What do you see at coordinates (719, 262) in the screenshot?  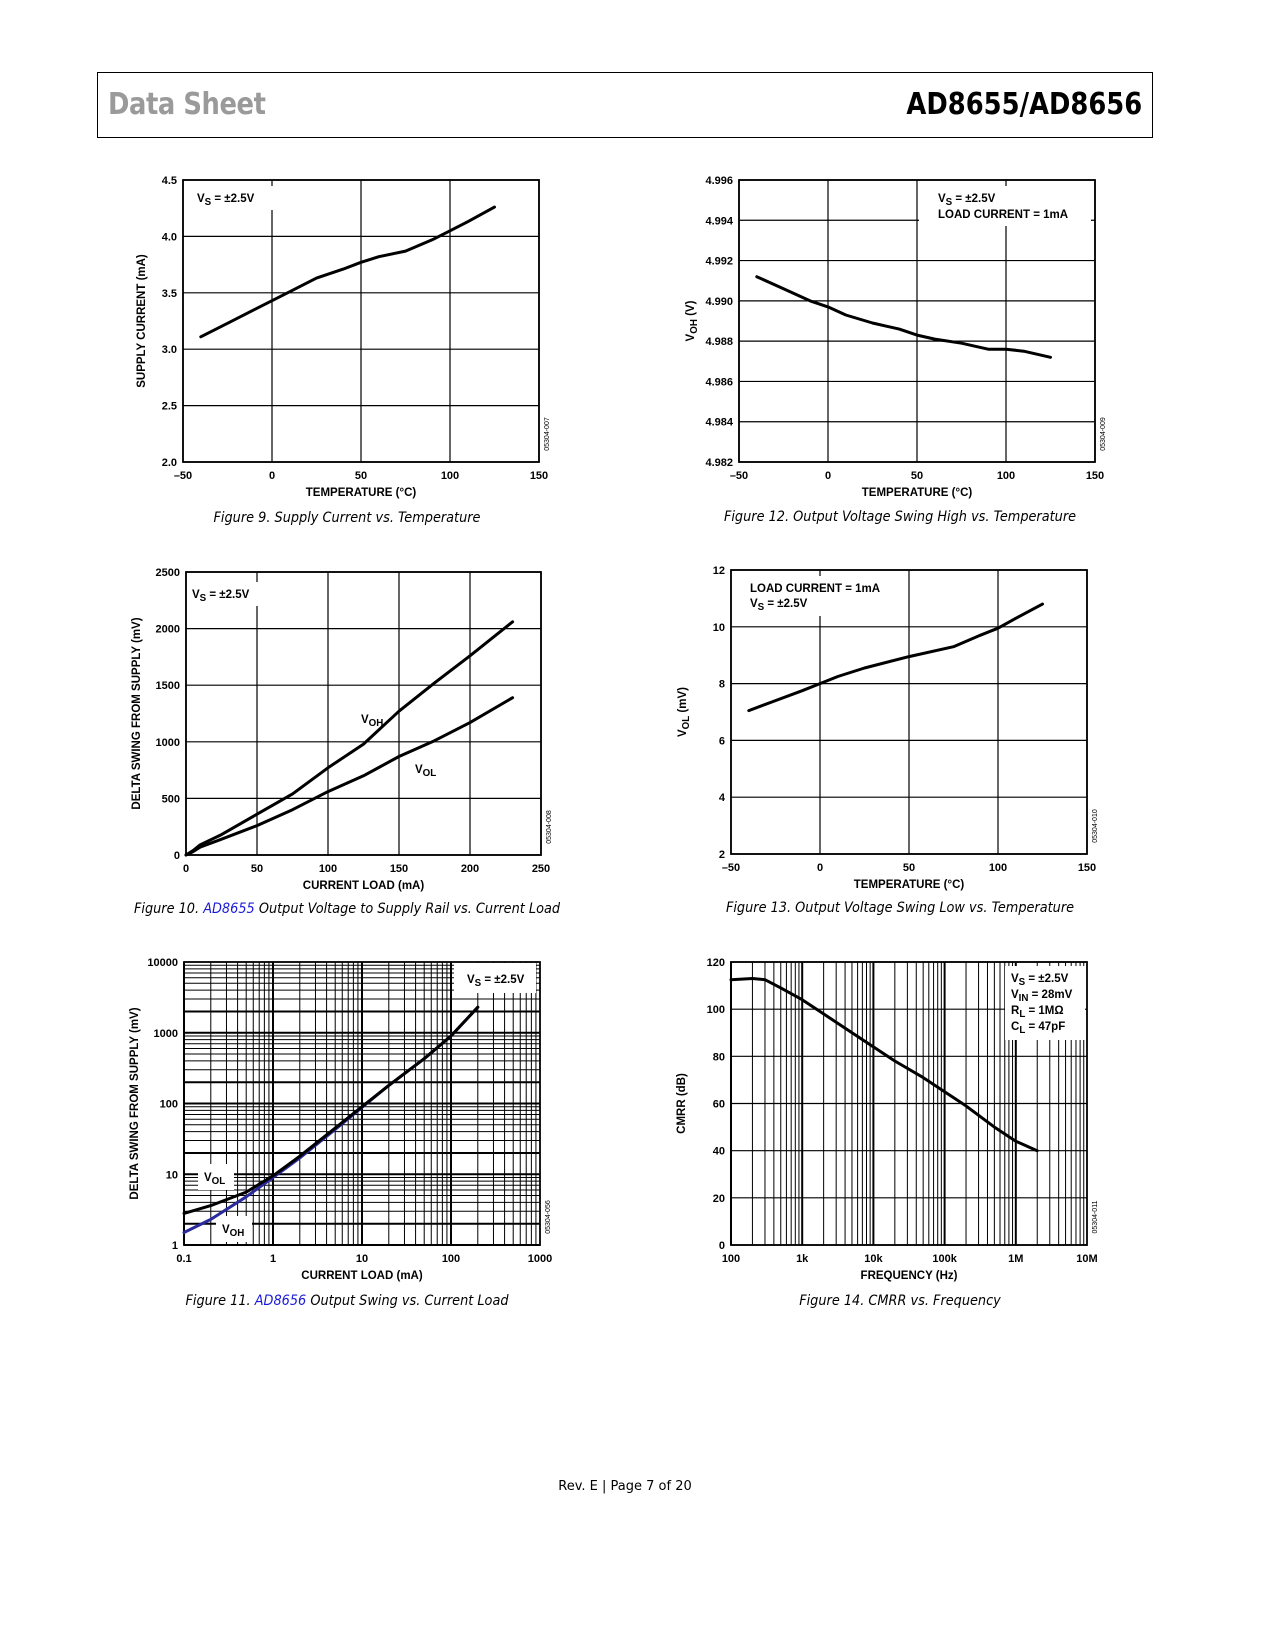 I see `y-tick-label: 4.992` at bounding box center [719, 262].